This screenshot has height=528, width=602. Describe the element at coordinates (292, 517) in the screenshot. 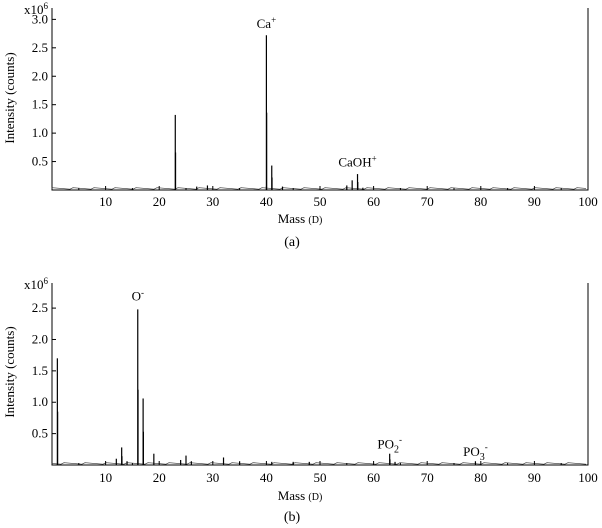

I see `panel-label: (b)` at that location.